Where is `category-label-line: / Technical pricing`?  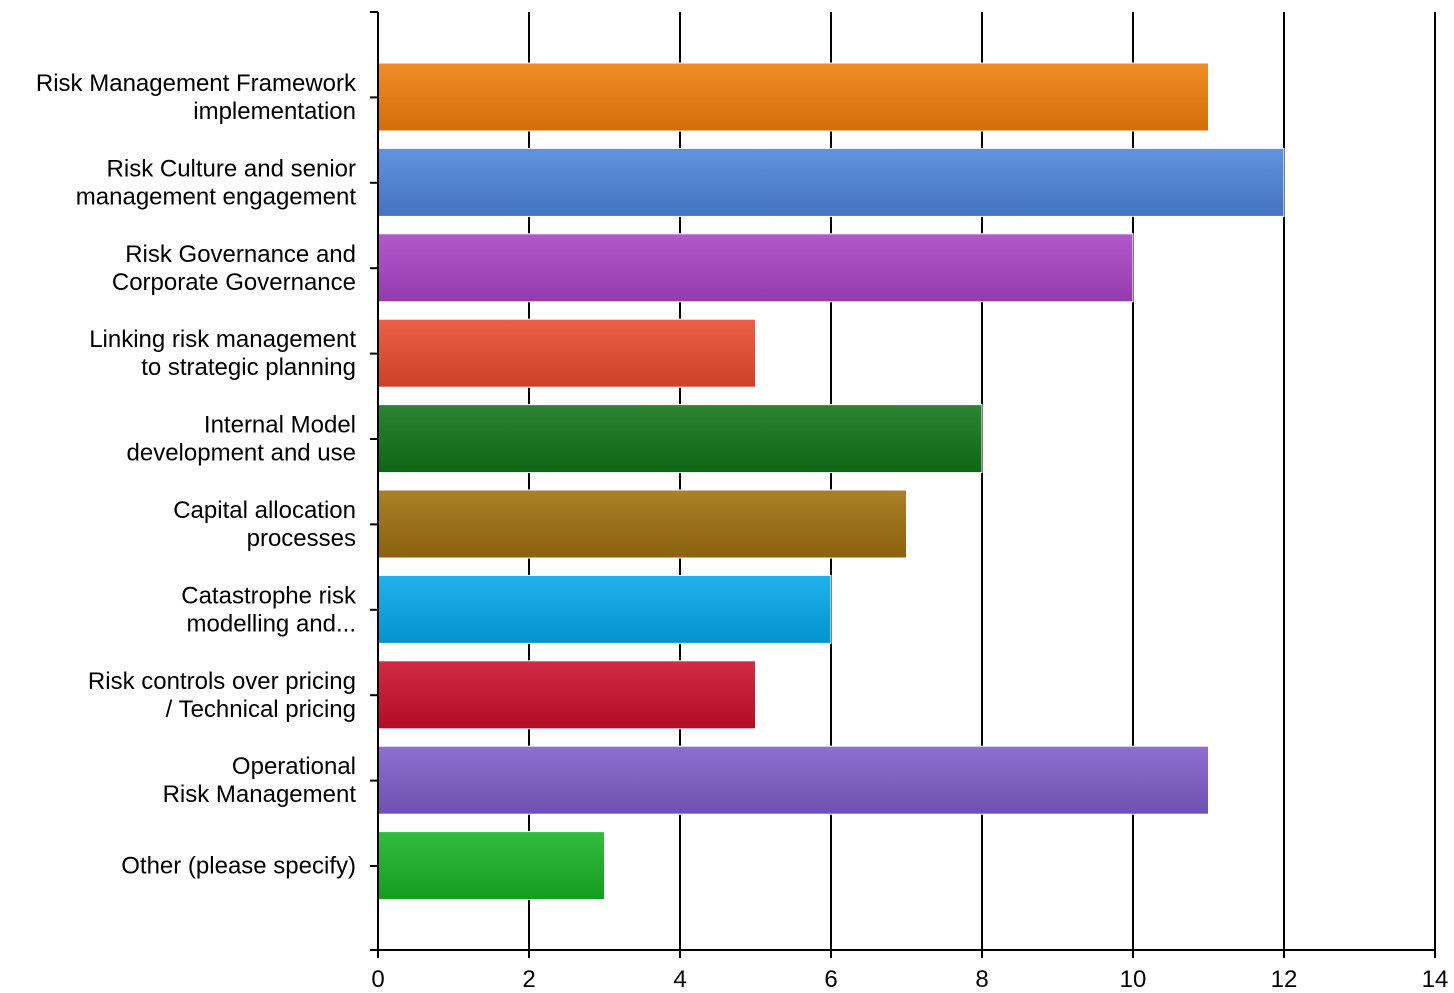 category-label-line: / Technical pricing is located at coordinates (261, 709).